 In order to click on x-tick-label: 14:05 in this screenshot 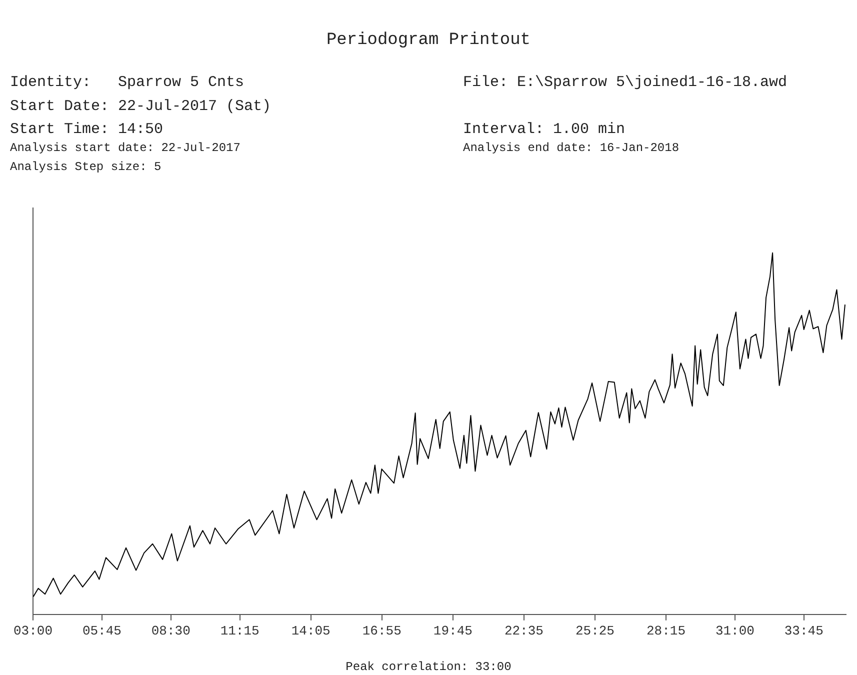, I will do `click(310, 631)`.